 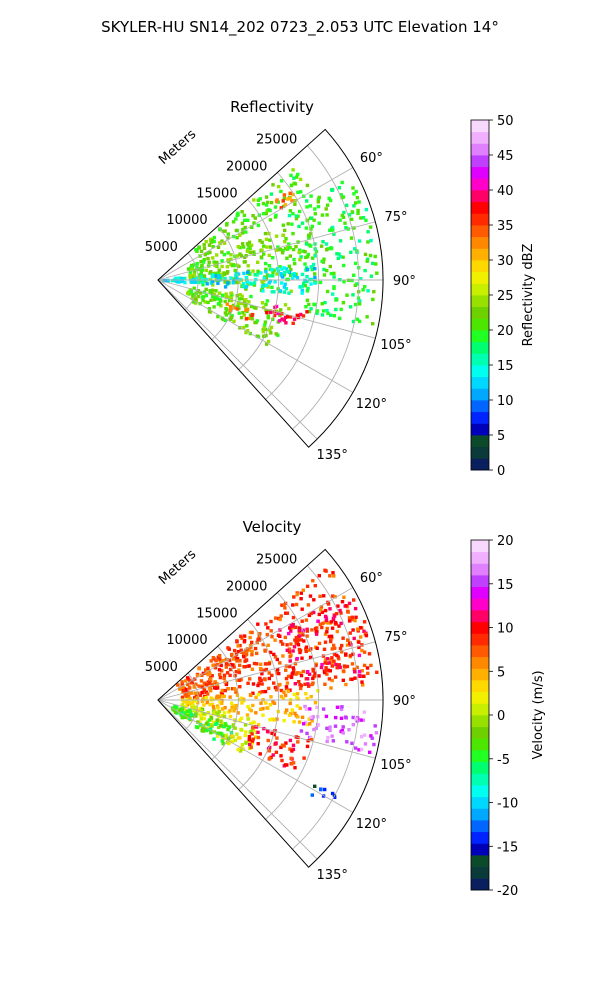 What do you see at coordinates (332, 455) in the screenshot?
I see `reflectivity-azimuth-tick-label-5: 135°` at bounding box center [332, 455].